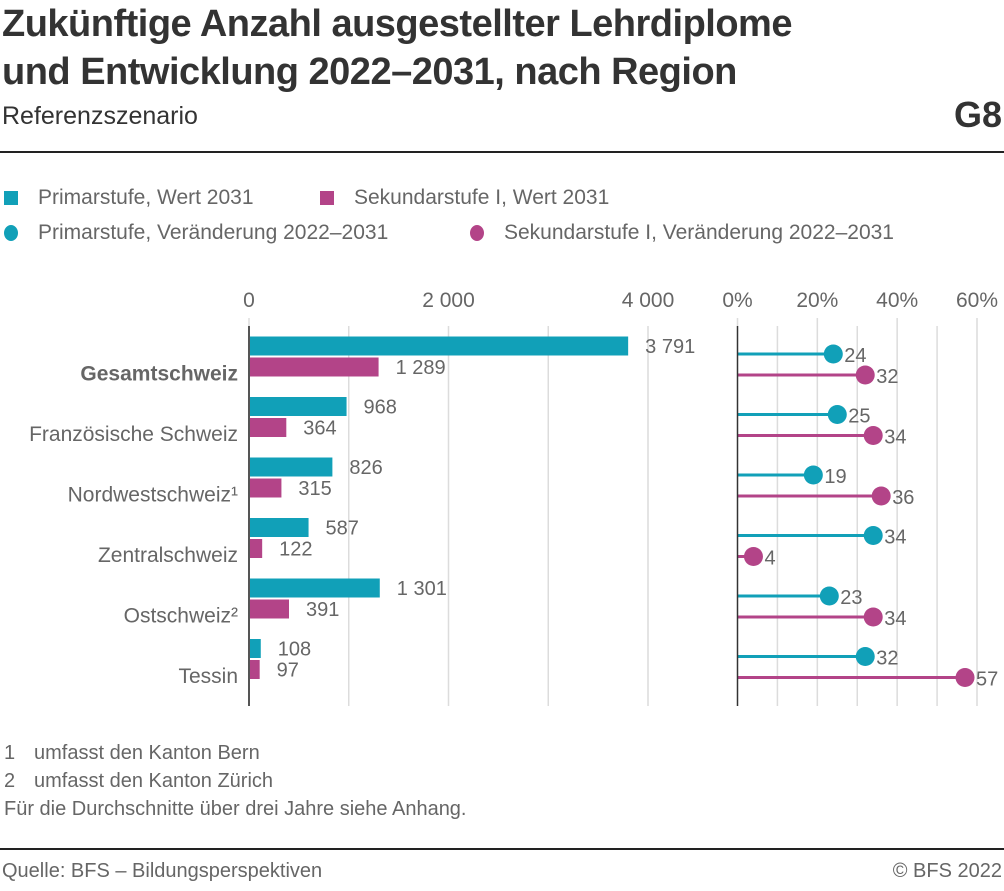 The width and height of the screenshot is (1004, 891). I want to click on footnote-text: umfasst den Kanton Bern, so click(147, 753).